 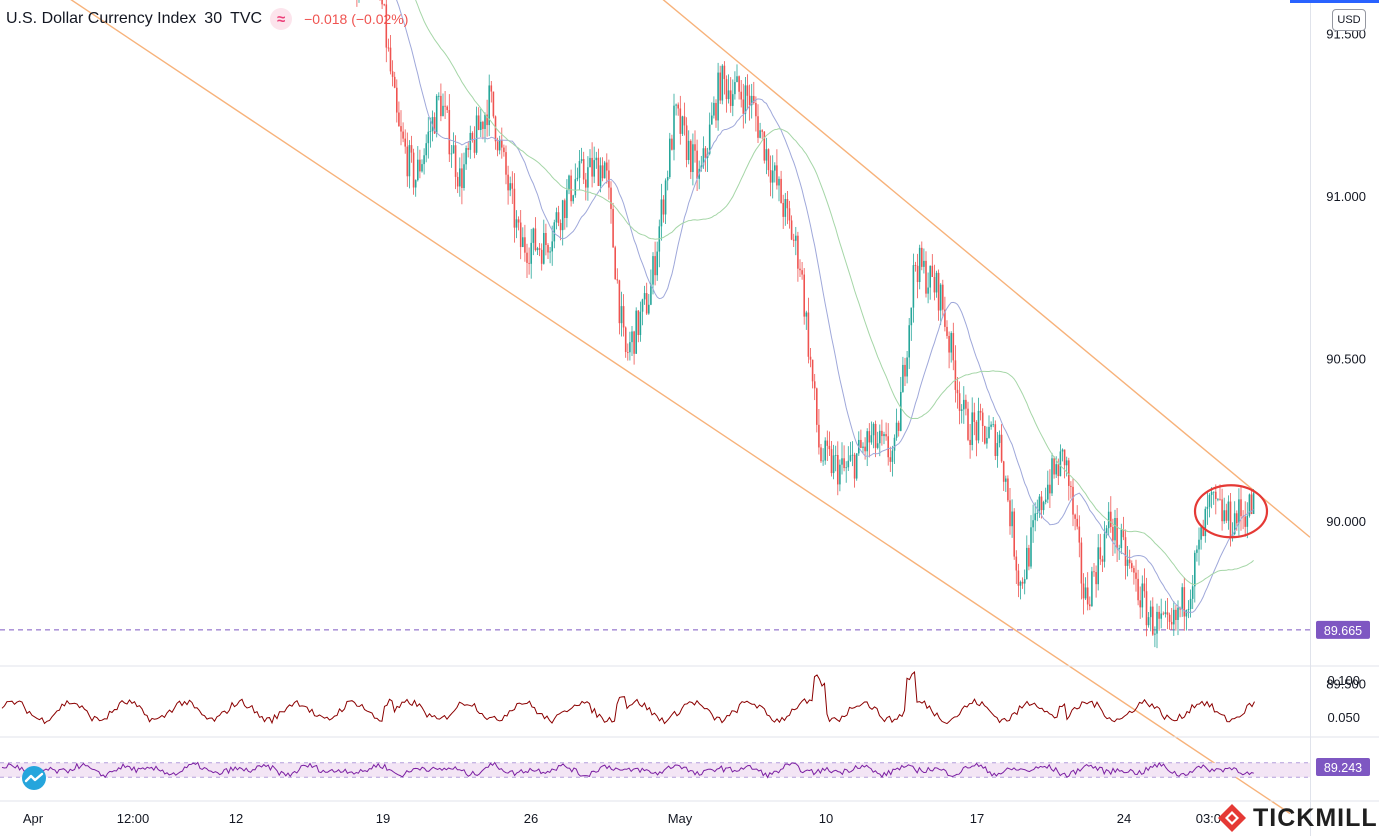 What do you see at coordinates (1346, 521) in the screenshot?
I see `price-tick-label: 90.000` at bounding box center [1346, 521].